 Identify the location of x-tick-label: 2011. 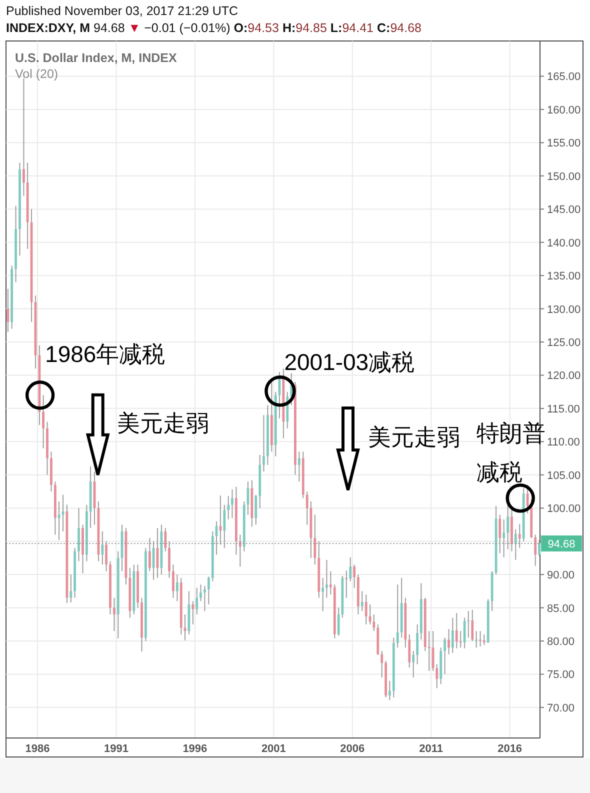
(431, 749).